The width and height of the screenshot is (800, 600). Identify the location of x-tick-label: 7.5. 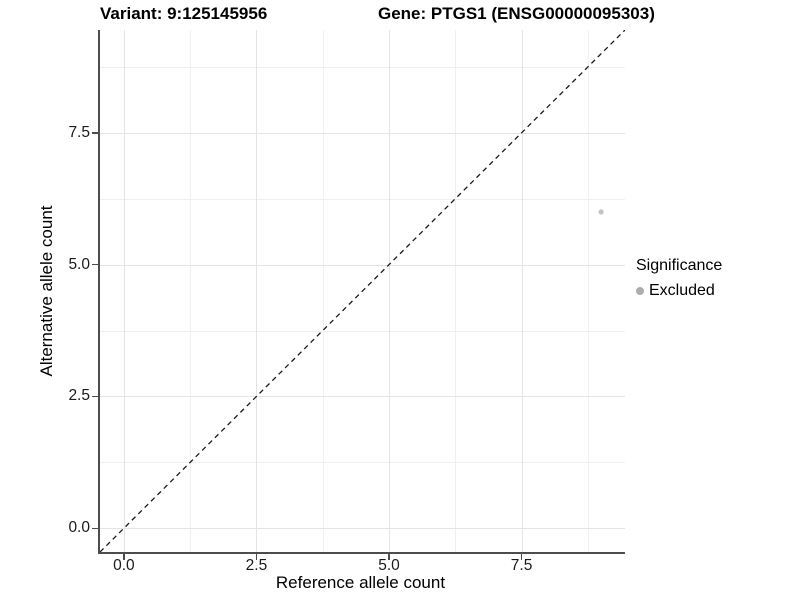
(521, 565).